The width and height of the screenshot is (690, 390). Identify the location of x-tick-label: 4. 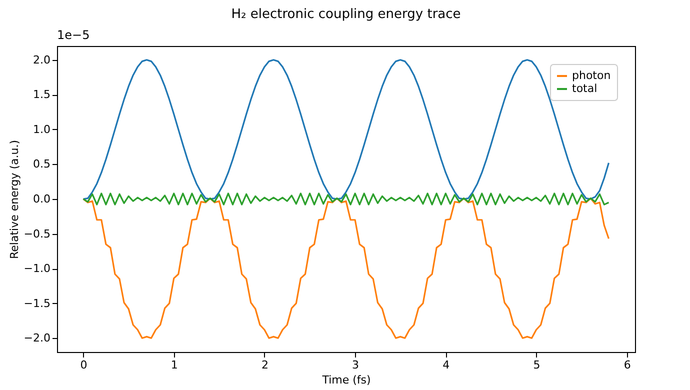
(446, 365).